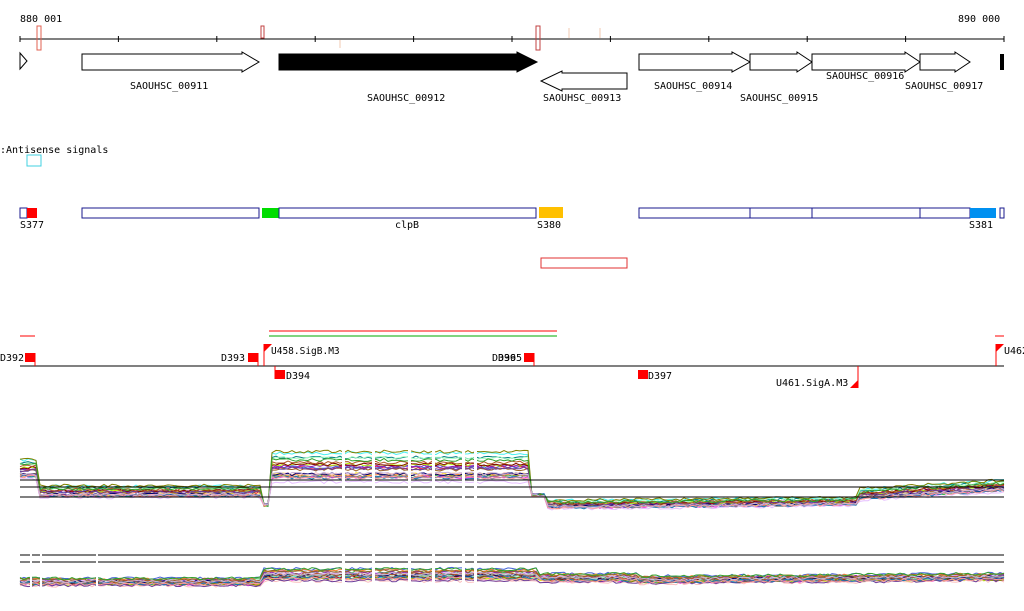 The image size is (1024, 611). Describe the element at coordinates (1014, 351) in the screenshot. I see `promoter-label-u462: U462` at that location.